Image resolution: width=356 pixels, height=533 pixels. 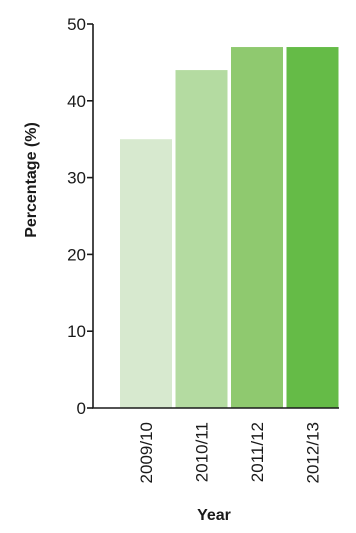 What do you see at coordinates (76, 101) in the screenshot?
I see `y-tick-label: 40` at bounding box center [76, 101].